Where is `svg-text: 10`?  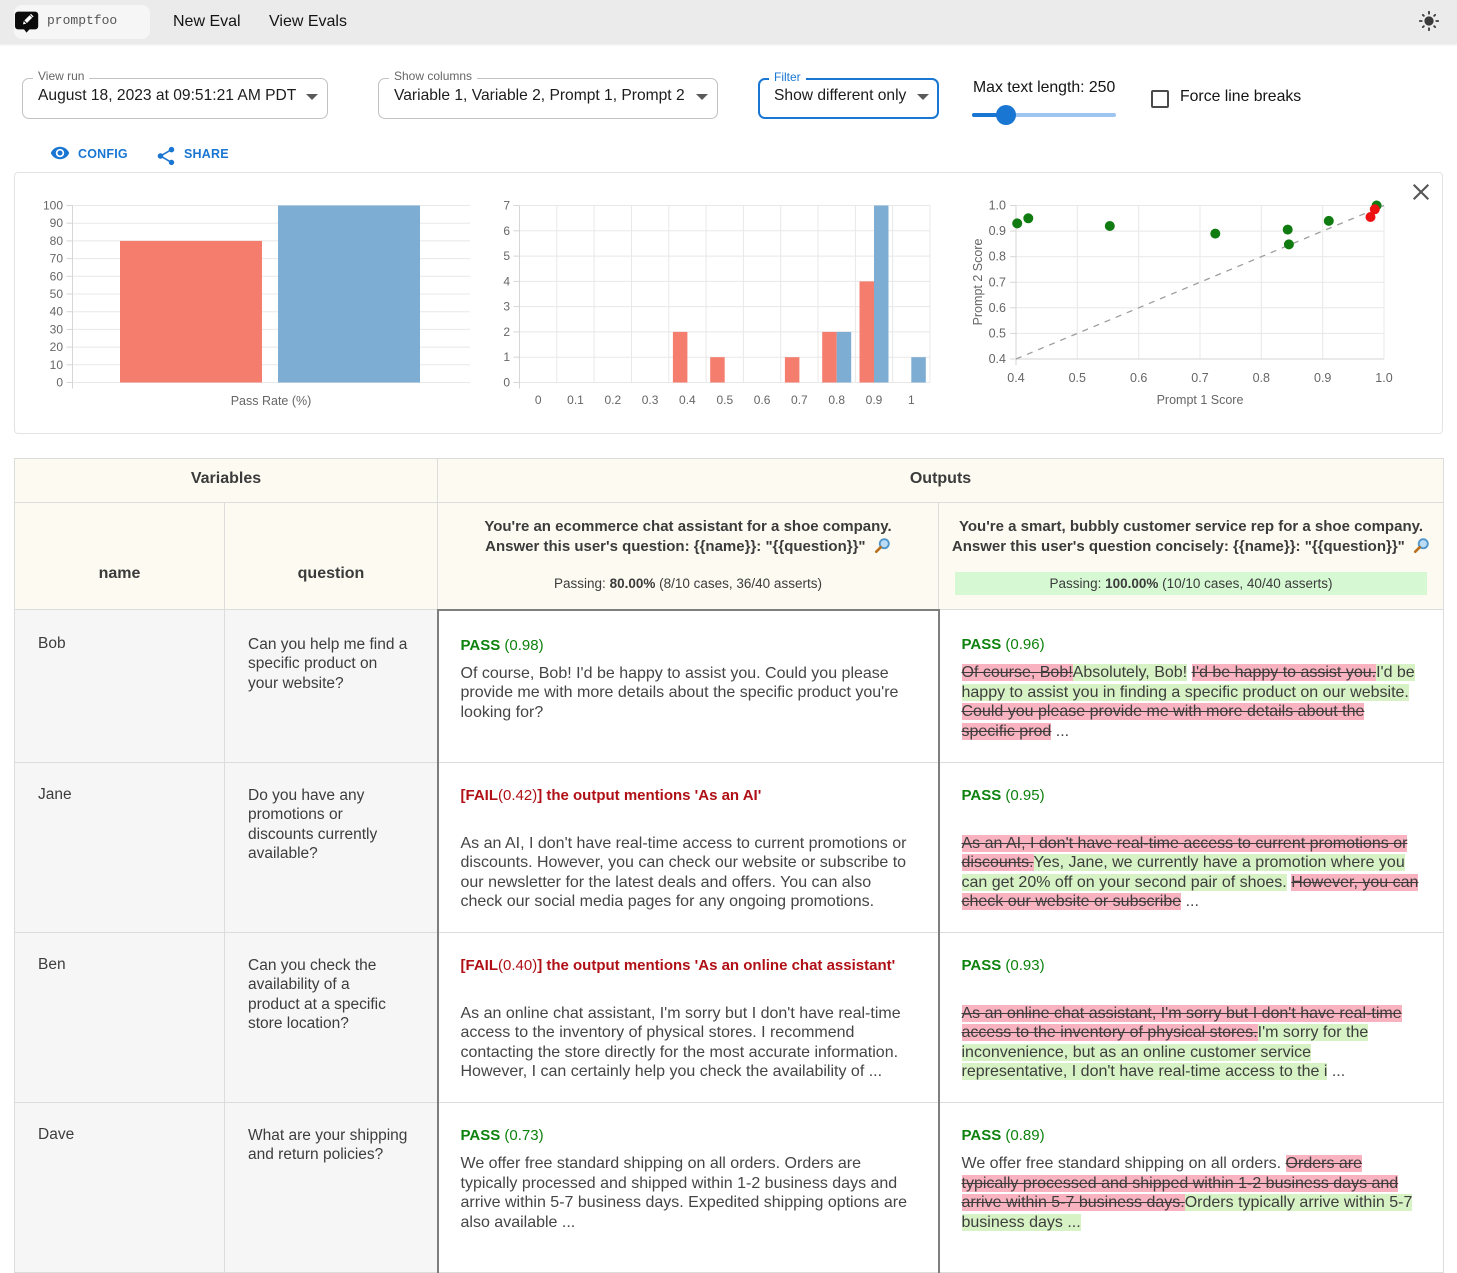 svg-text: 10 is located at coordinates (57, 365).